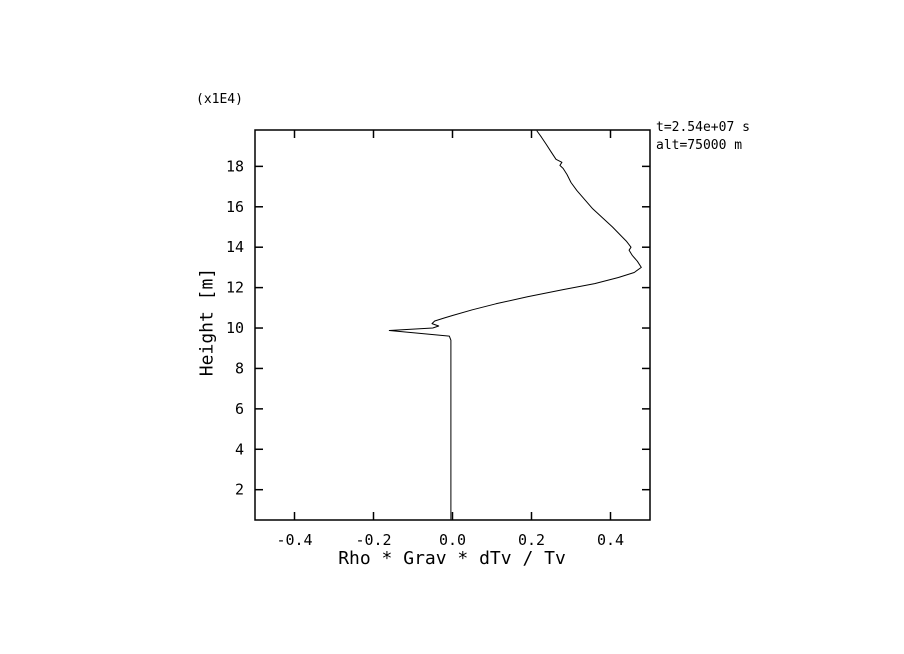 The width and height of the screenshot is (904, 654). Describe the element at coordinates (699, 145) in the screenshot. I see `annotation-altitude: alt=75000 m` at that location.